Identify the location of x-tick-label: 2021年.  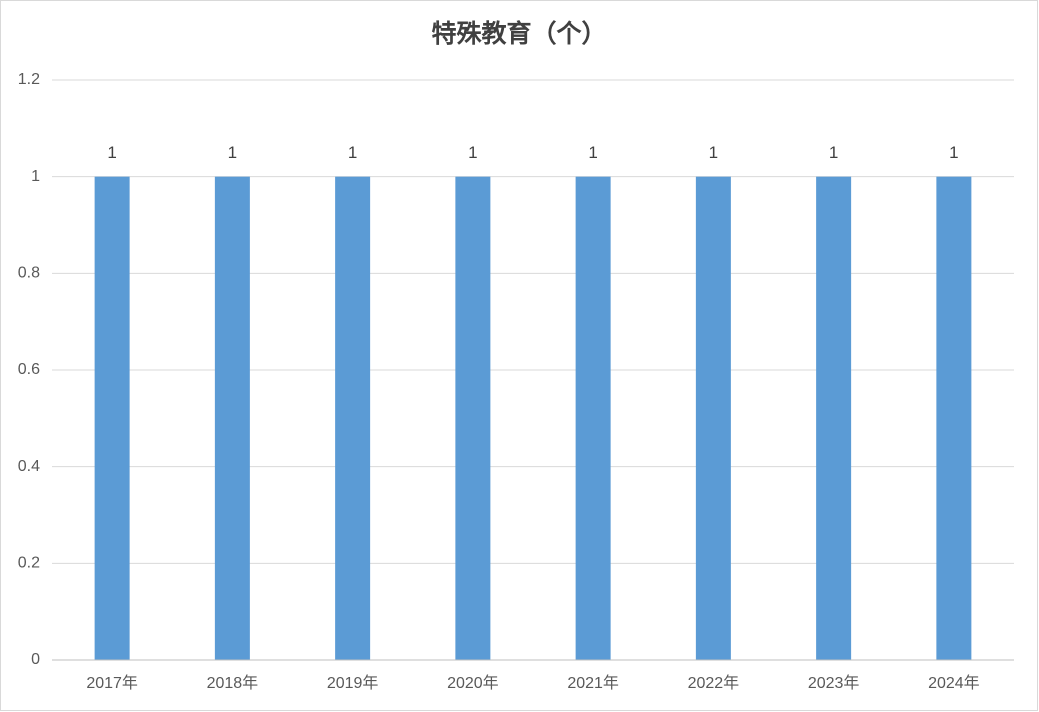
(593, 683).